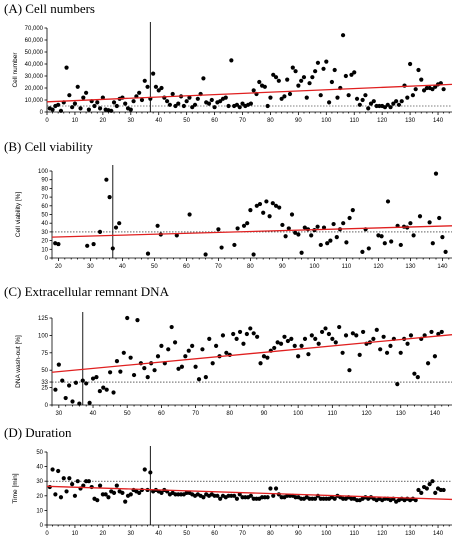 The width and height of the screenshot is (471, 550). I want to click on y-axis-label: Time [min], so click(15, 488).